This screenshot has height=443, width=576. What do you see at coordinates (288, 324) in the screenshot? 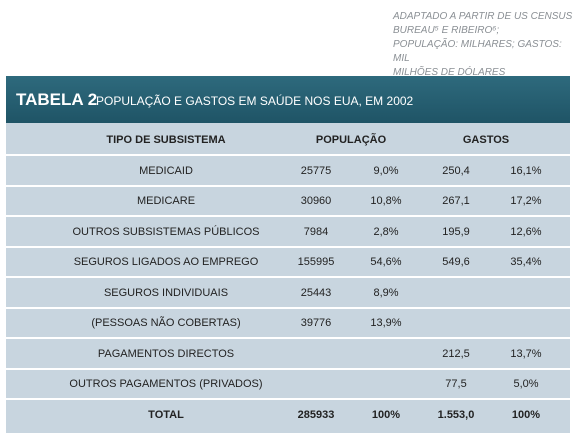
I see `data-row: (PESSOAS NÃO COBERTAS) 39776 13,9%` at bounding box center [288, 324].